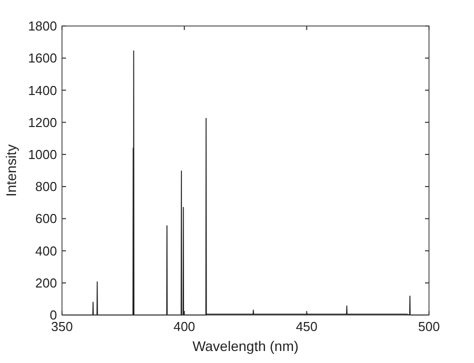  Describe the element at coordinates (46, 282) in the screenshot. I see `y-tick-label: 200` at that location.